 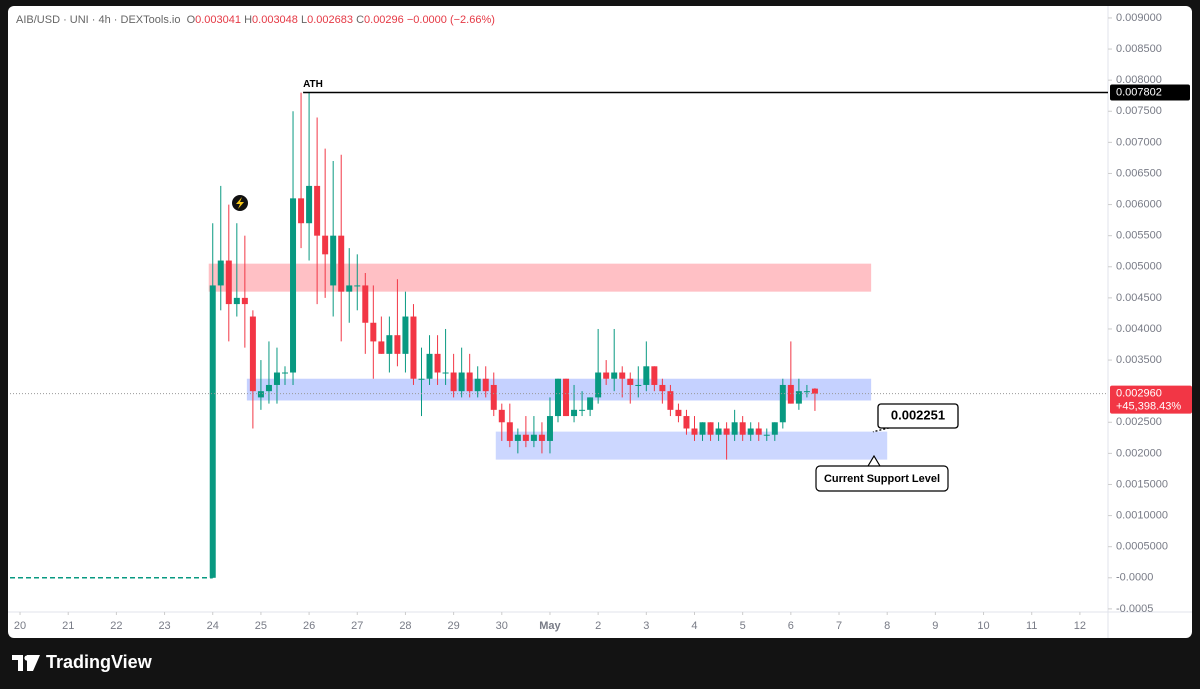 What do you see at coordinates (1139, 111) in the screenshot?
I see `y-tick-label: 0.007500` at bounding box center [1139, 111].